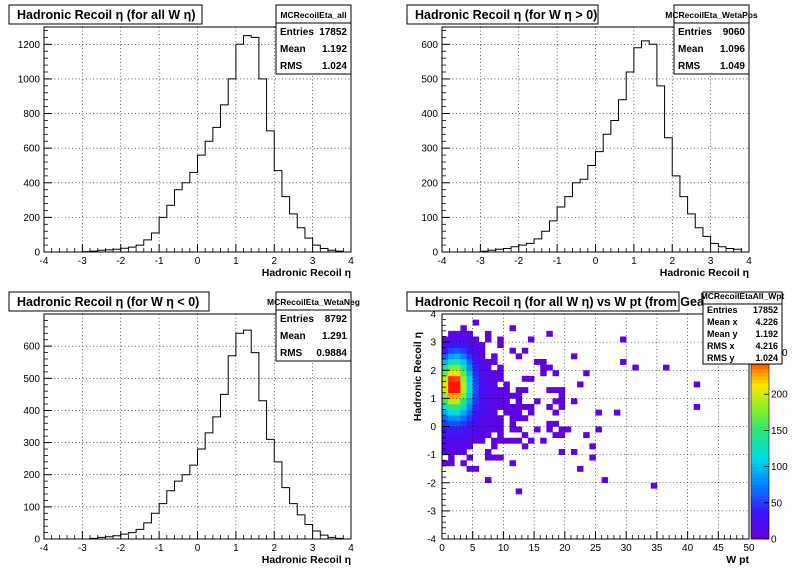 This screenshot has width=796, height=572. What do you see at coordinates (737, 560) in the screenshot?
I see `x-axis-label: W pt` at bounding box center [737, 560].